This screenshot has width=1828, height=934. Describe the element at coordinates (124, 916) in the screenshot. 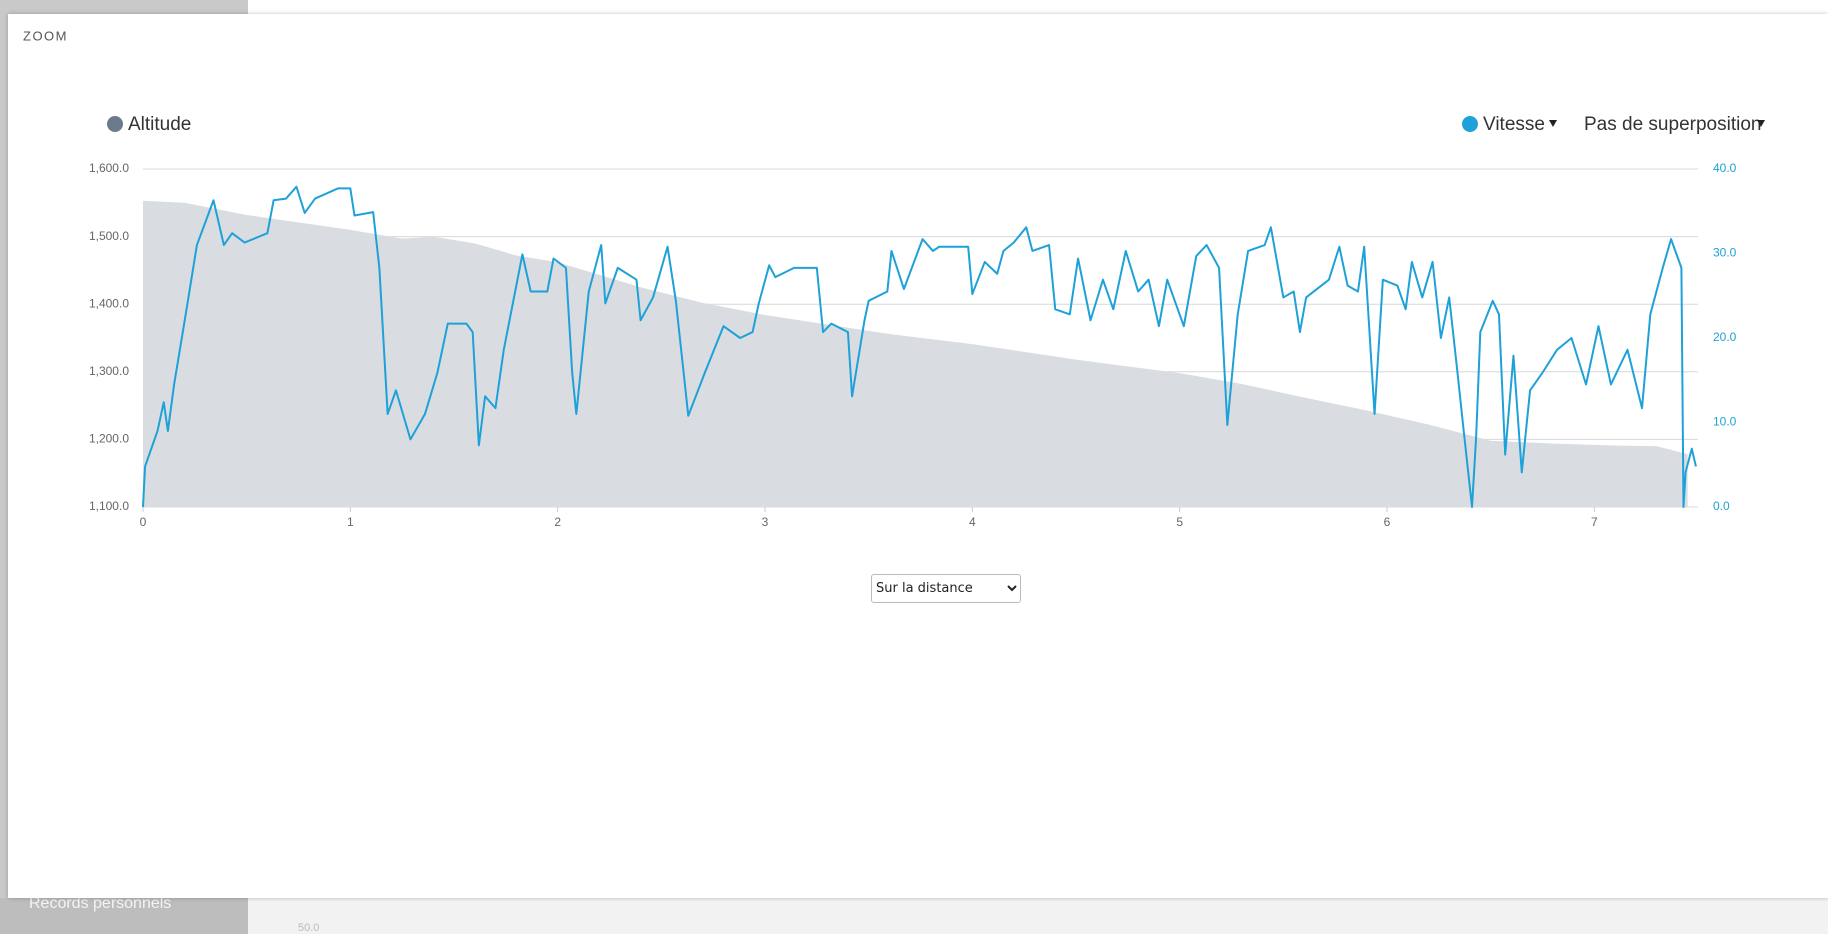

I see `sidebar-background` at that location.